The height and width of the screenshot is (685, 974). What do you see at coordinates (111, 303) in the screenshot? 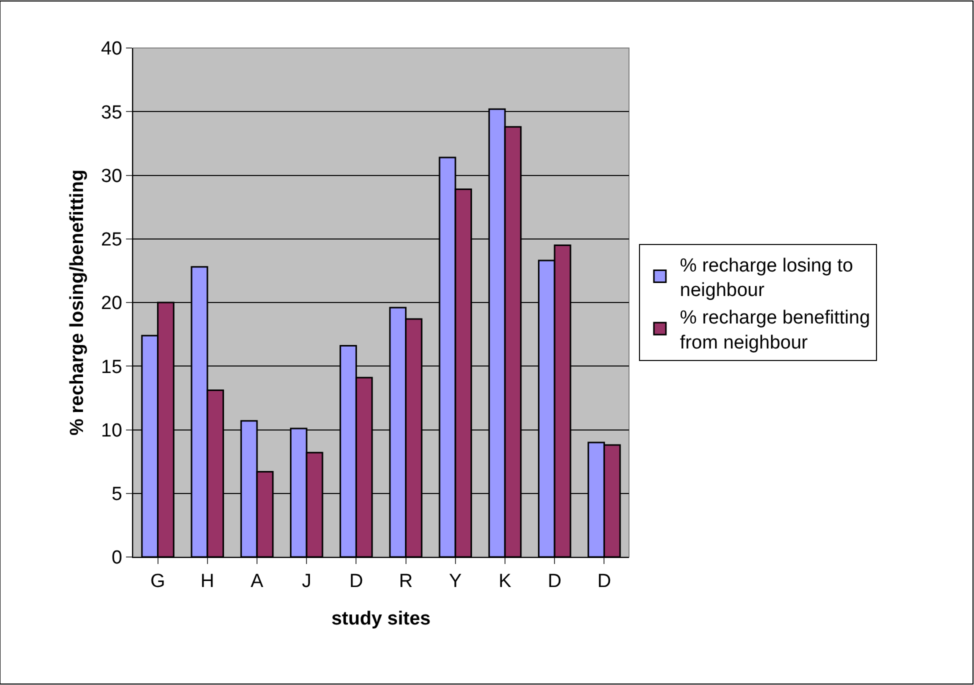
I see `y-tick-label: 20` at bounding box center [111, 303].